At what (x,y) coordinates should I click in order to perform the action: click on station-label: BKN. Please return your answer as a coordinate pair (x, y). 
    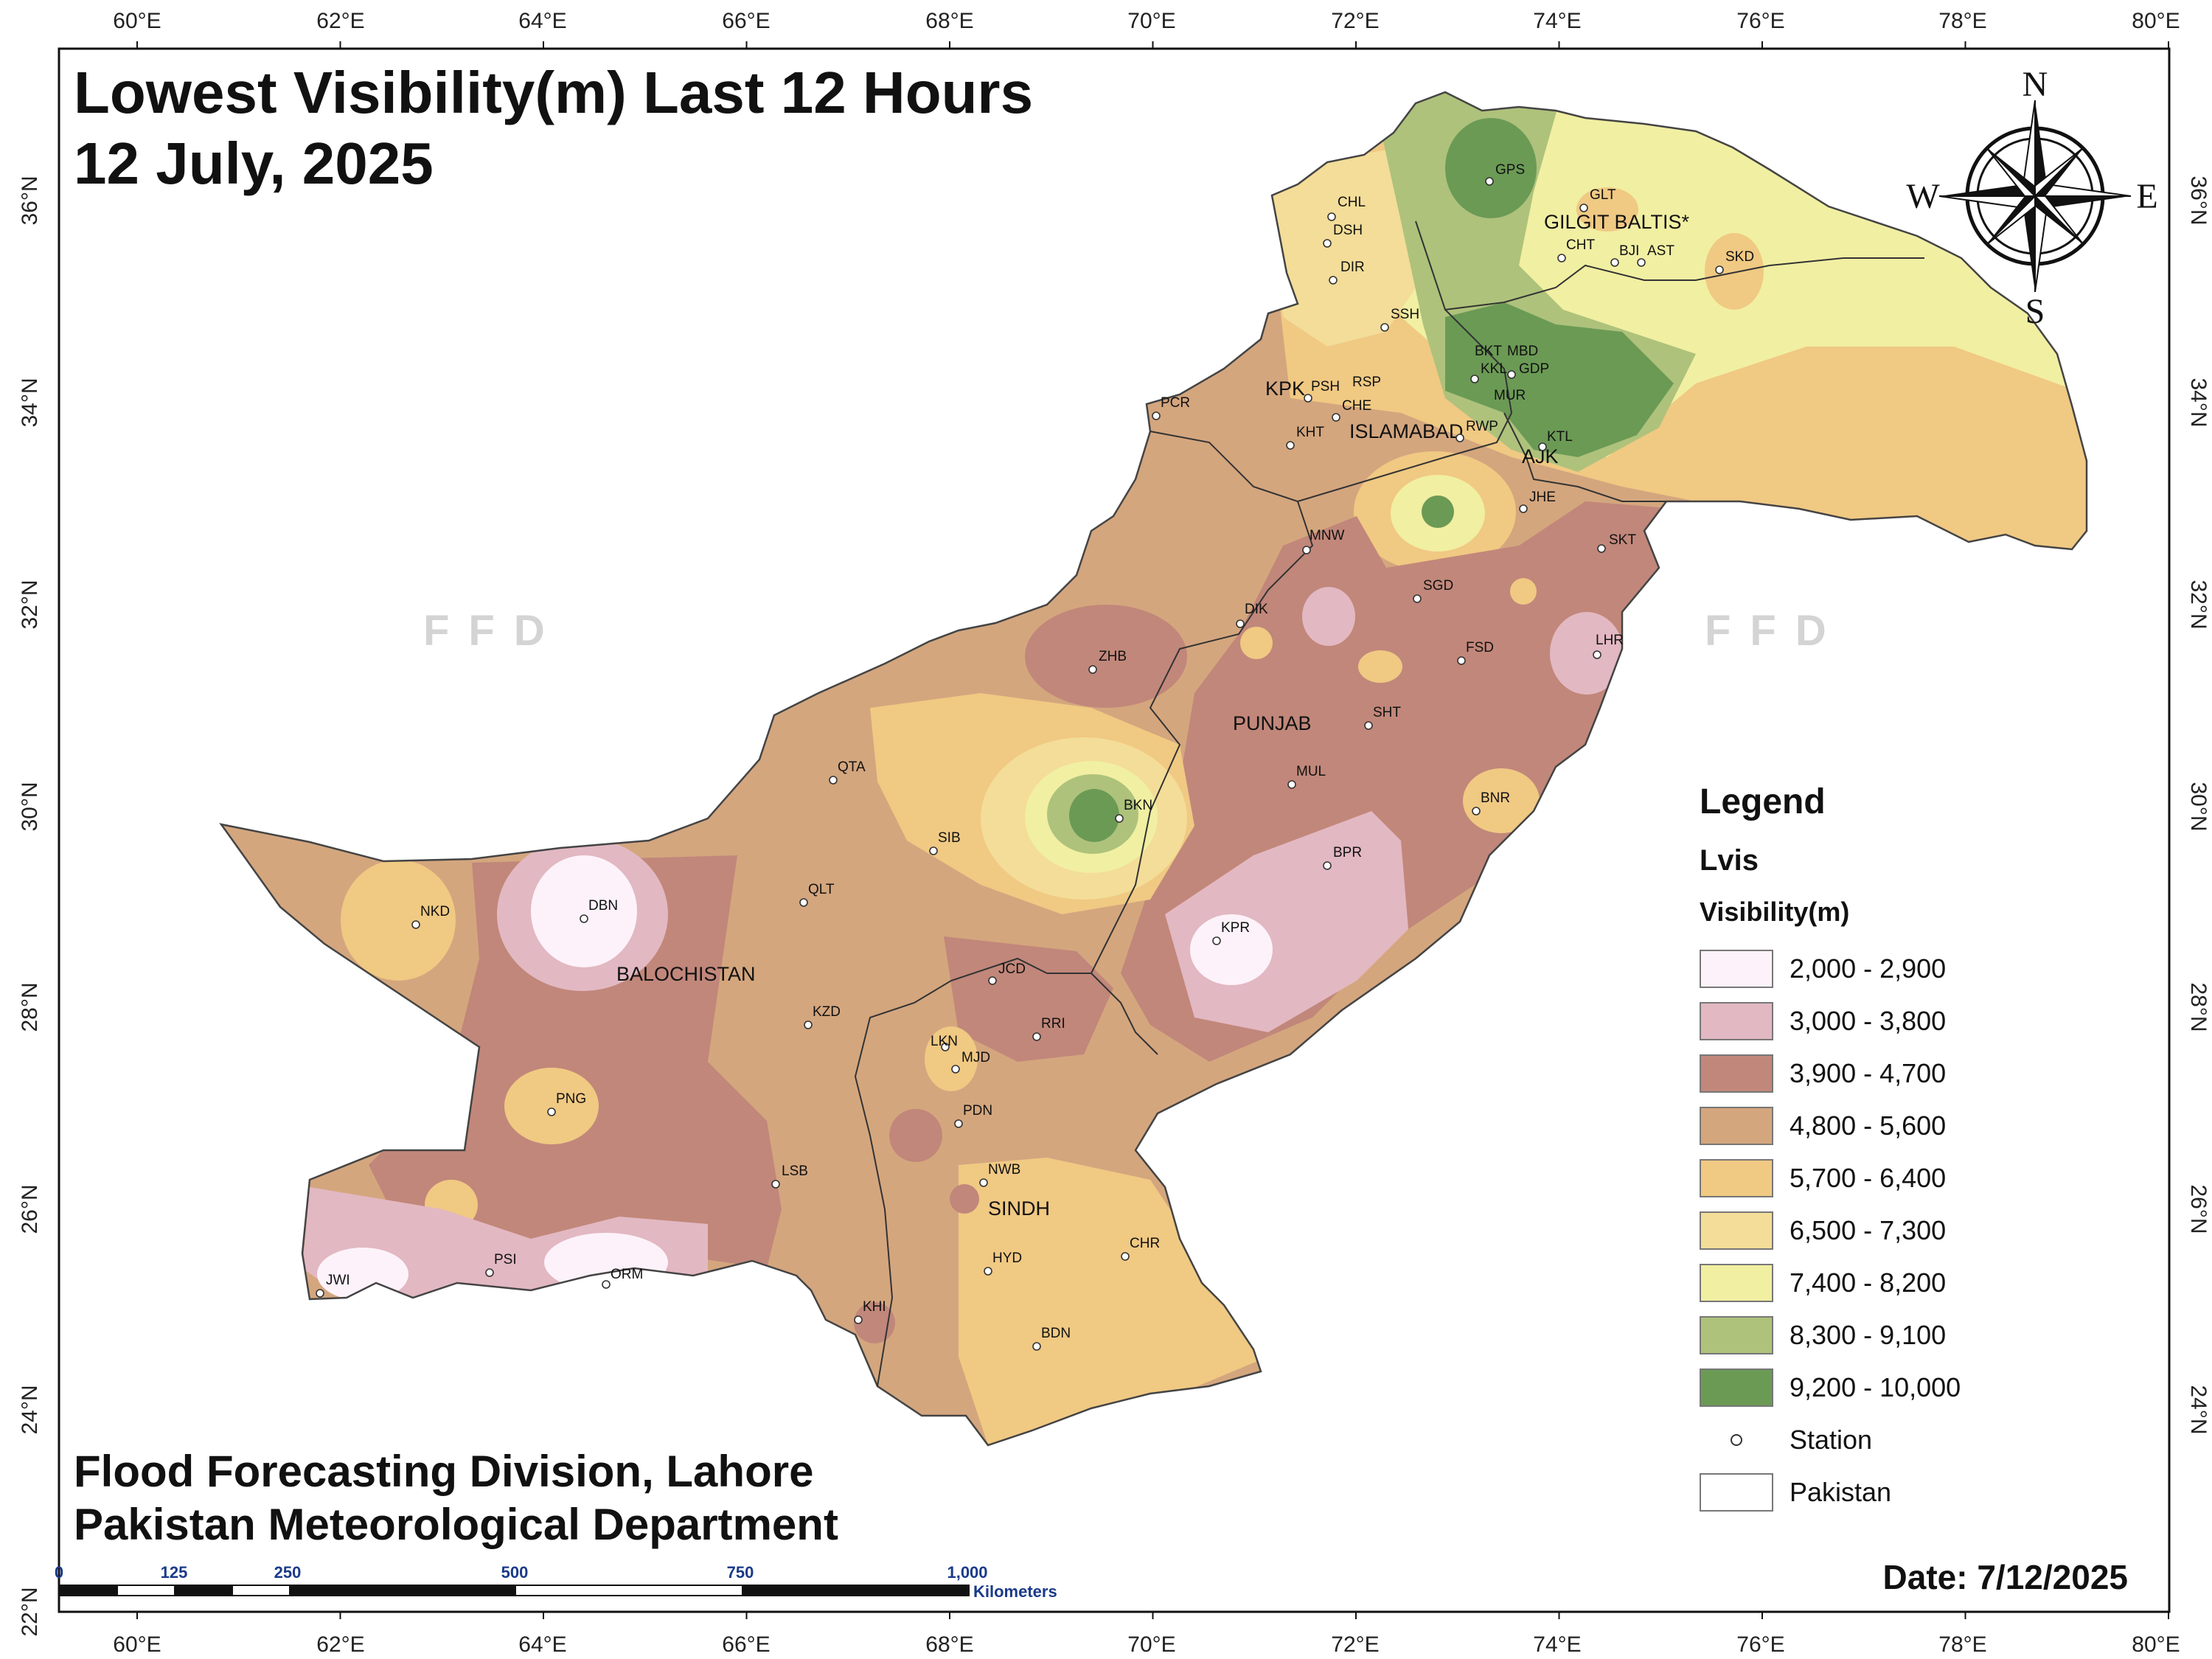
    Looking at the image, I should click on (1138, 805).